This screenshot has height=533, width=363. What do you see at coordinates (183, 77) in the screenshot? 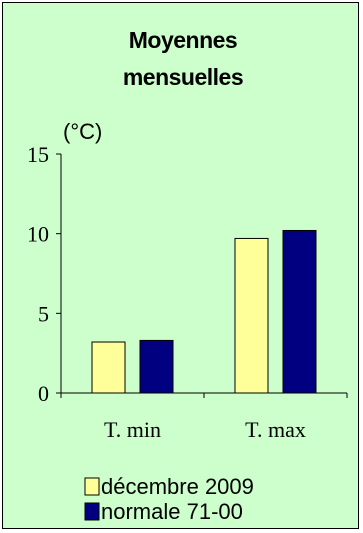
I see `chart-title-line-2: mensuelles` at bounding box center [183, 77].